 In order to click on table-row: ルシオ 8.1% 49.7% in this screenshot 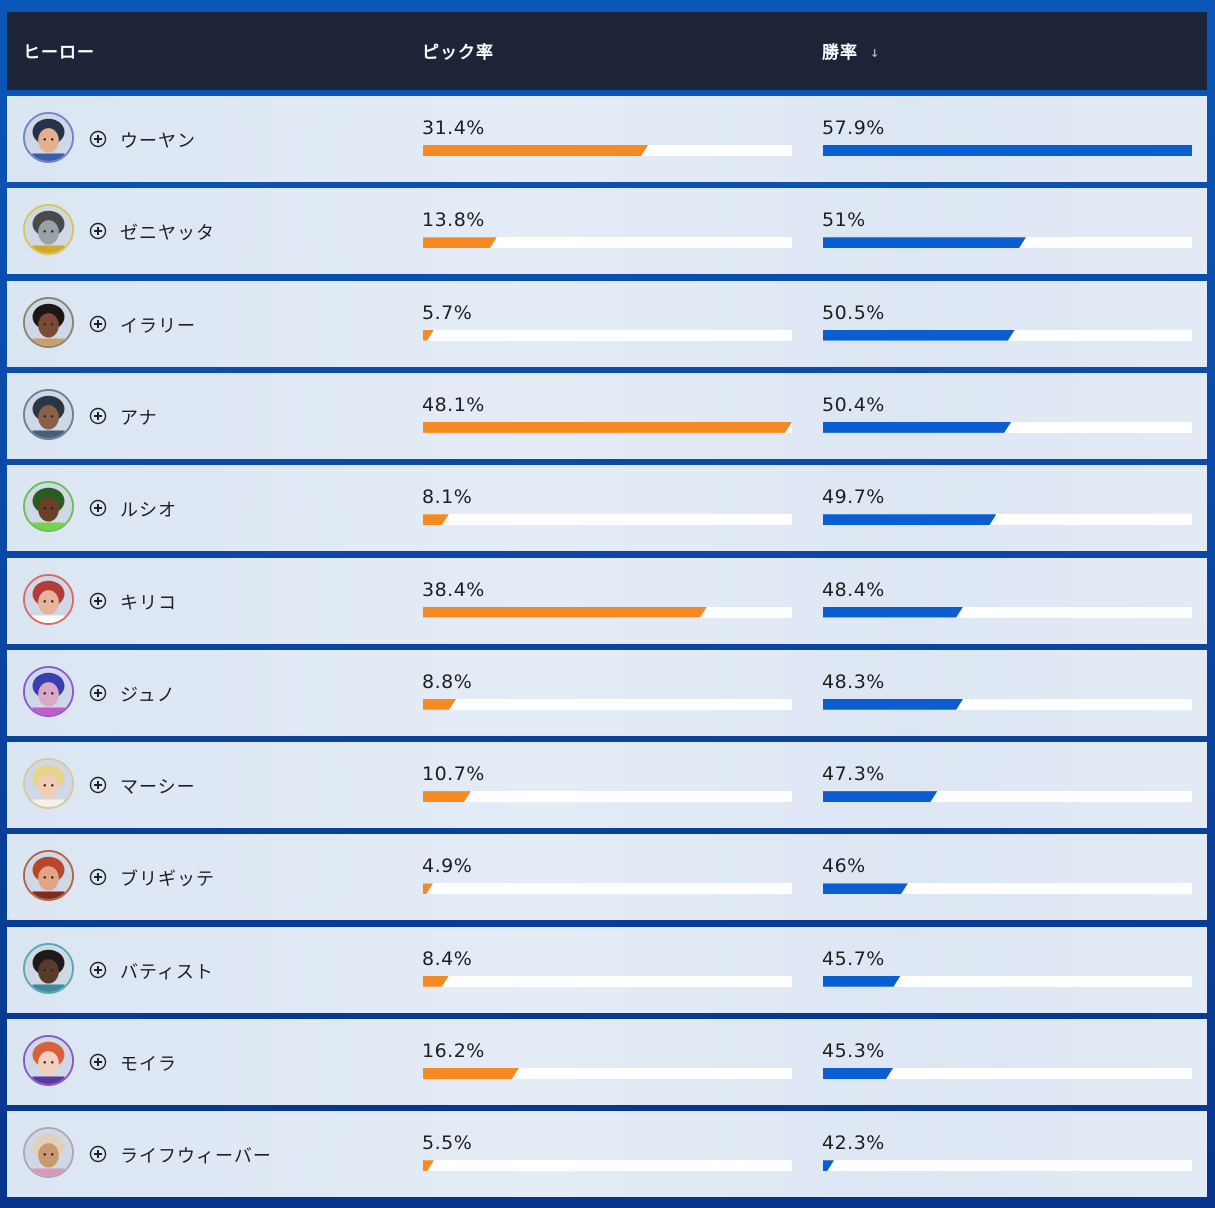, I will do `click(607, 508)`.